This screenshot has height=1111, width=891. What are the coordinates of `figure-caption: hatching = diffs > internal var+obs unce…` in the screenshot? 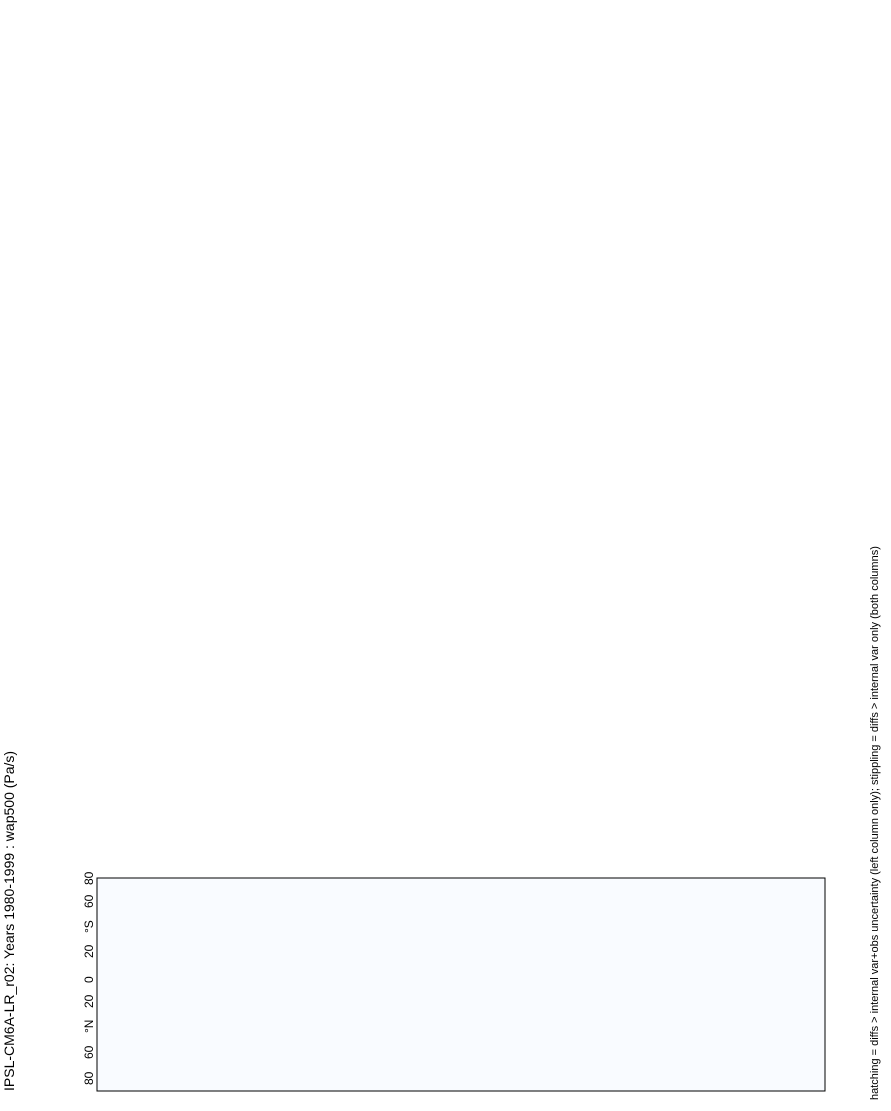 It's located at (875, 823).